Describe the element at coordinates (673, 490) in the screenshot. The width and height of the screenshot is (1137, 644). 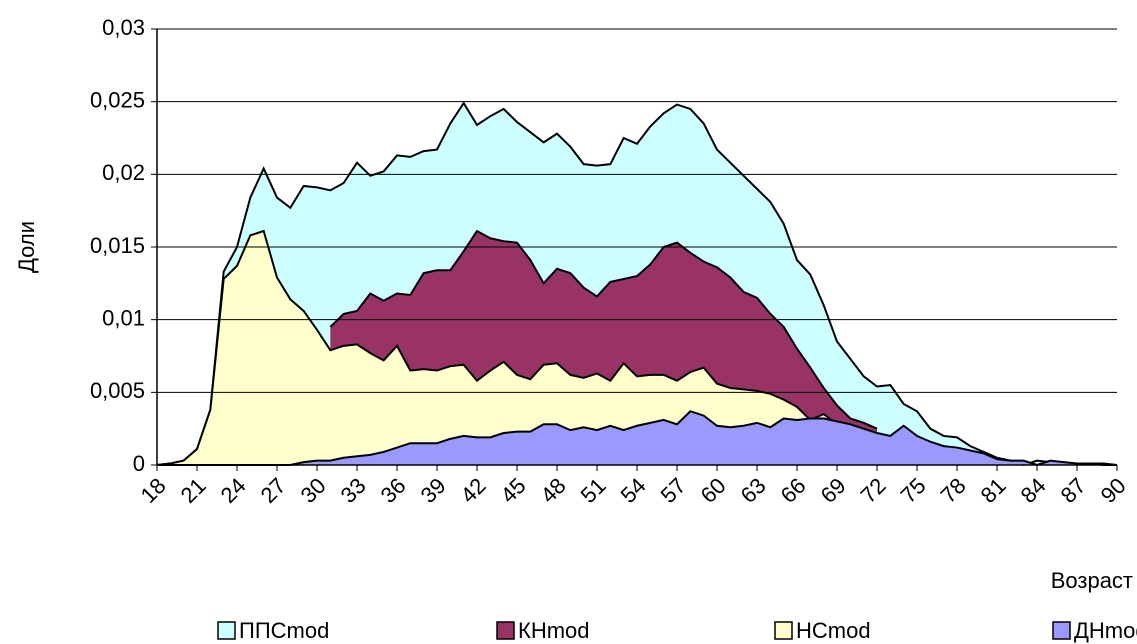
I see `x-tick-label: 57` at that location.